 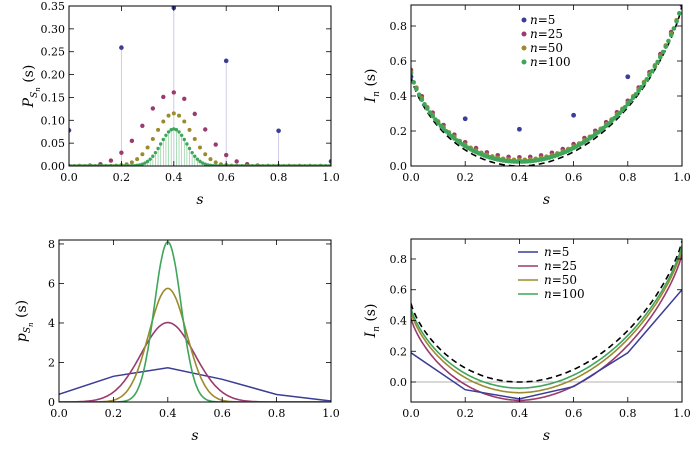 What do you see at coordinates (53, 6) in the screenshot?
I see `p1-ytick-label: 0.35` at bounding box center [53, 6].